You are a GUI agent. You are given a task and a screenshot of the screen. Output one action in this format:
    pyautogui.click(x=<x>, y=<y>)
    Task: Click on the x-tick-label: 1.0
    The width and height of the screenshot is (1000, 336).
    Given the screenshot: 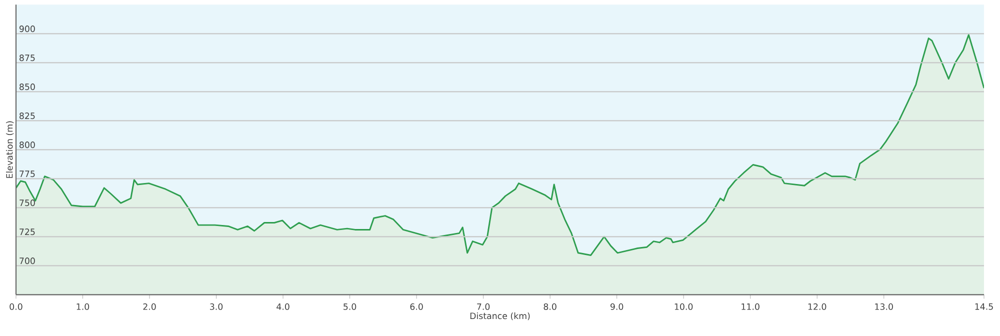 What is the action you would take?
    pyautogui.click(x=83, y=306)
    